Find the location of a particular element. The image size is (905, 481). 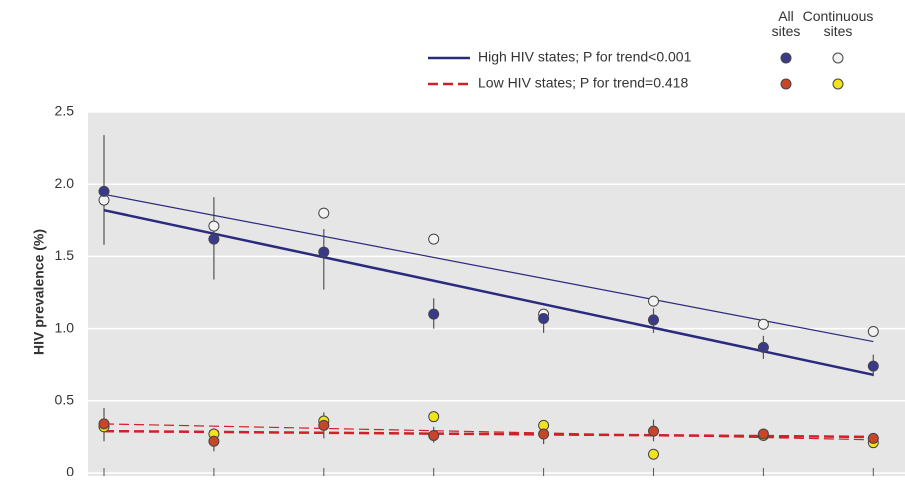

y-tick-label: 1.5 is located at coordinates (65, 255).